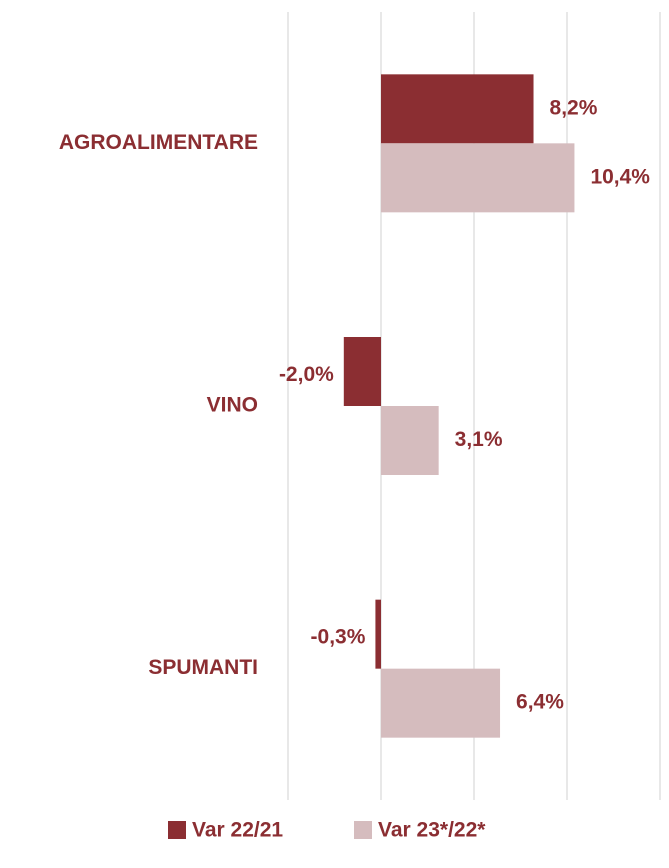  I want to click on value-label: 6,4%, so click(540, 702).